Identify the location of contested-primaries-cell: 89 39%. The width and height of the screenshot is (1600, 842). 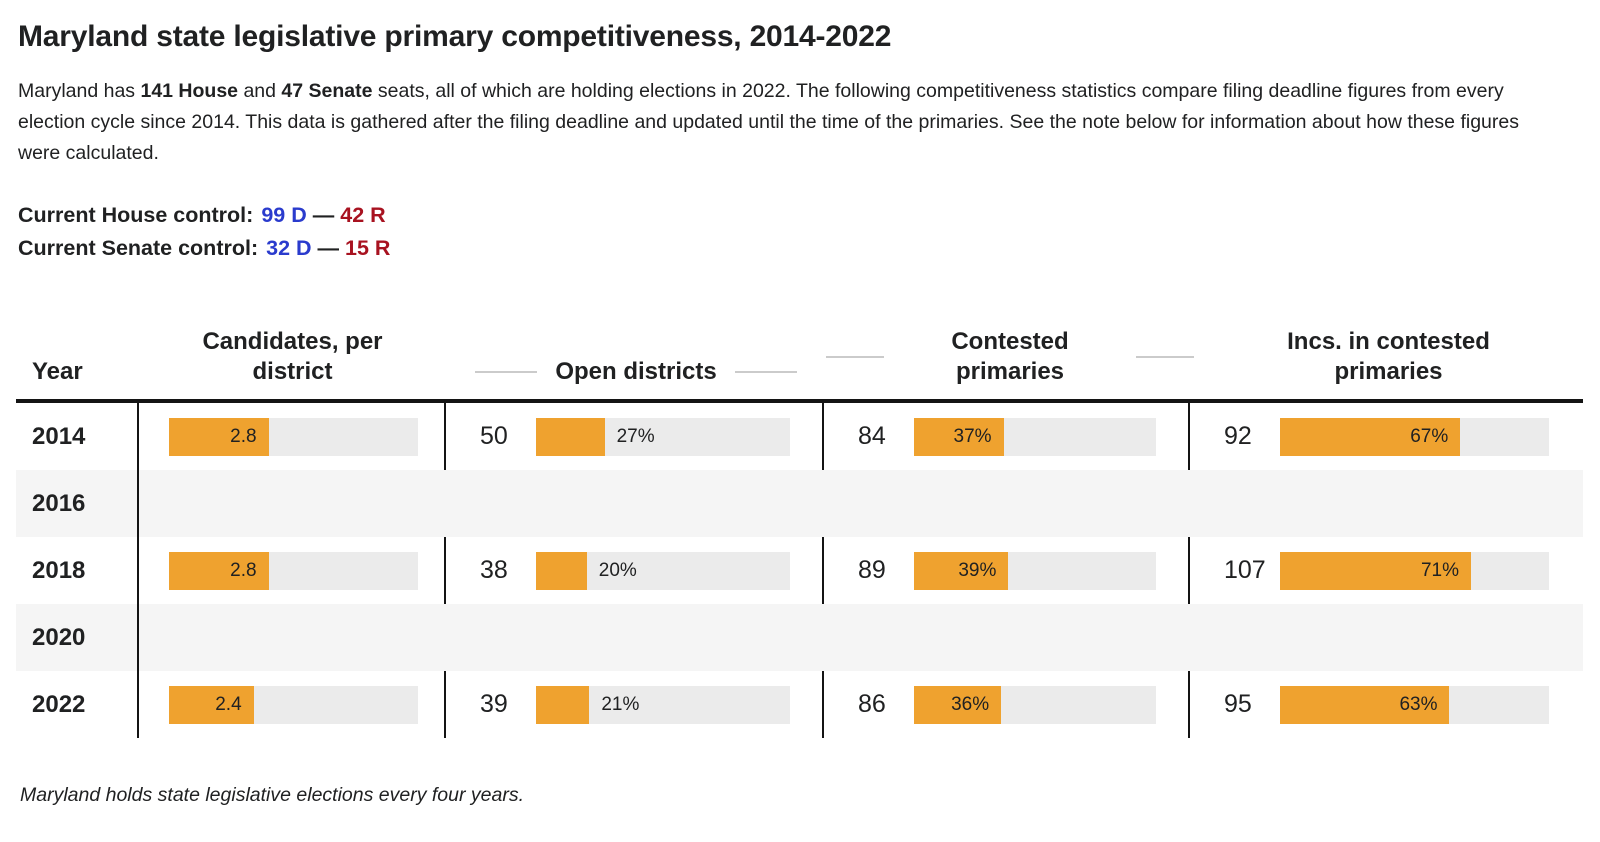
(1006, 570).